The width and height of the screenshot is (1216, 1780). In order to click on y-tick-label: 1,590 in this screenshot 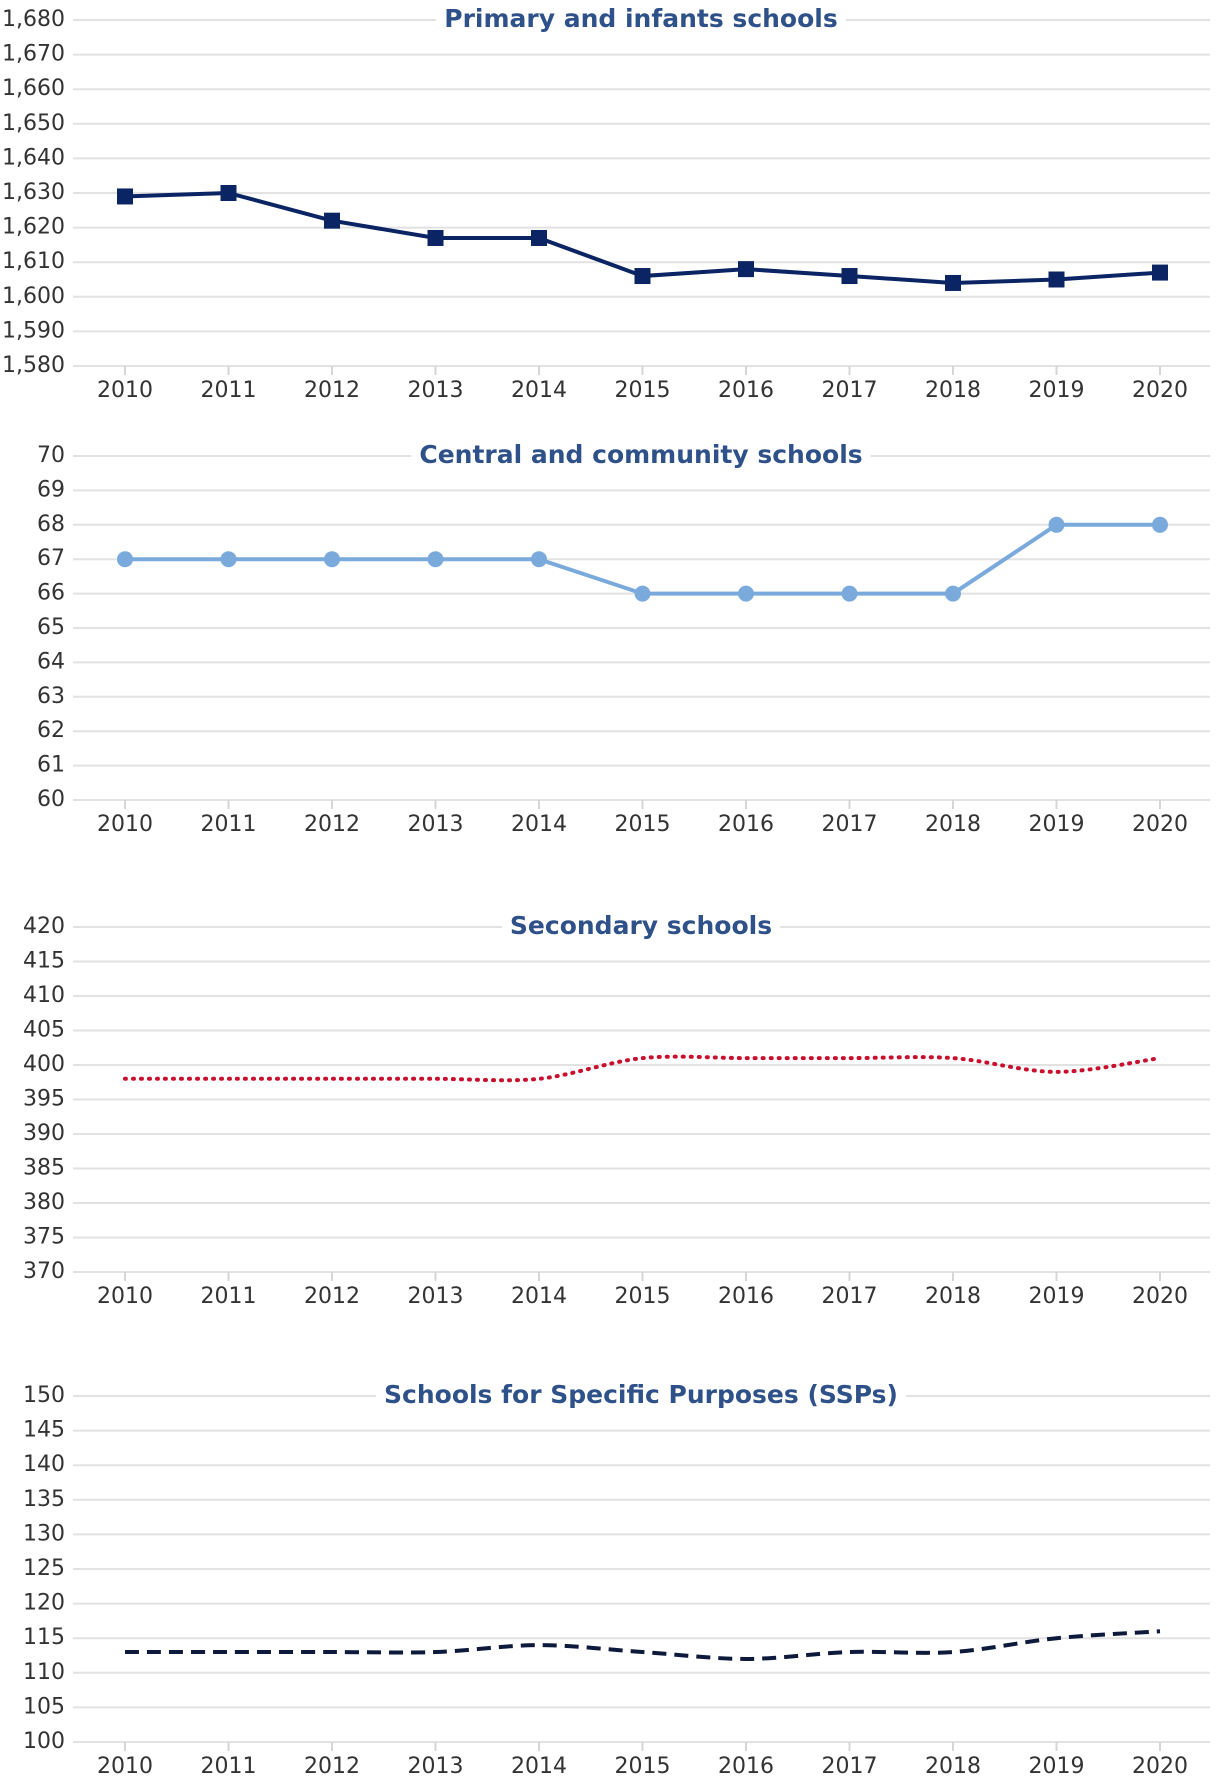, I will do `click(33, 330)`.